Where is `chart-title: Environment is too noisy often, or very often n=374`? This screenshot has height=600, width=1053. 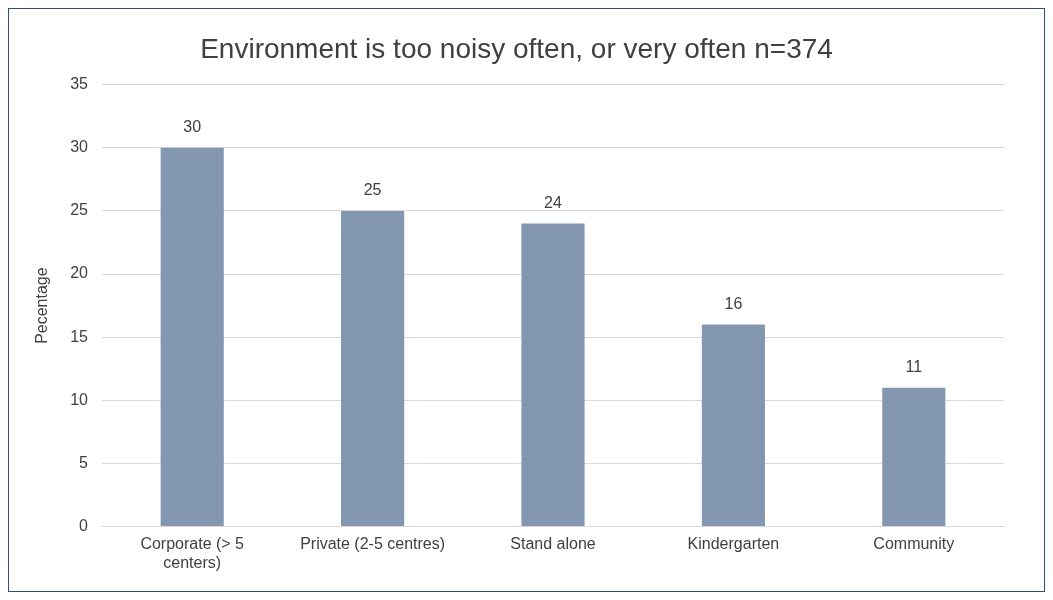
chart-title: Environment is too noisy often, or very often n=374 is located at coordinates (516, 48).